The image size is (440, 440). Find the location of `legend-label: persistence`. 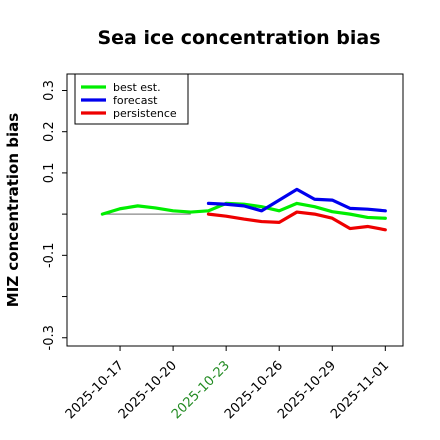

legend-label: persistence is located at coordinates (145, 113).